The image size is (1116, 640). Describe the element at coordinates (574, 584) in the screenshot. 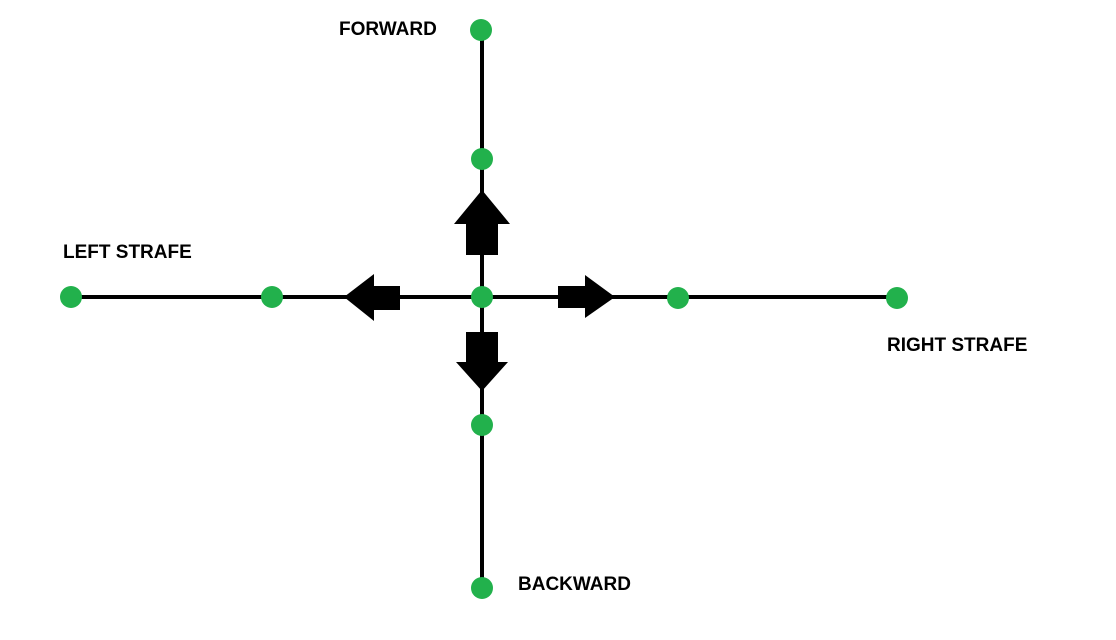

I see `label-backward: BACKWARD` at that location.